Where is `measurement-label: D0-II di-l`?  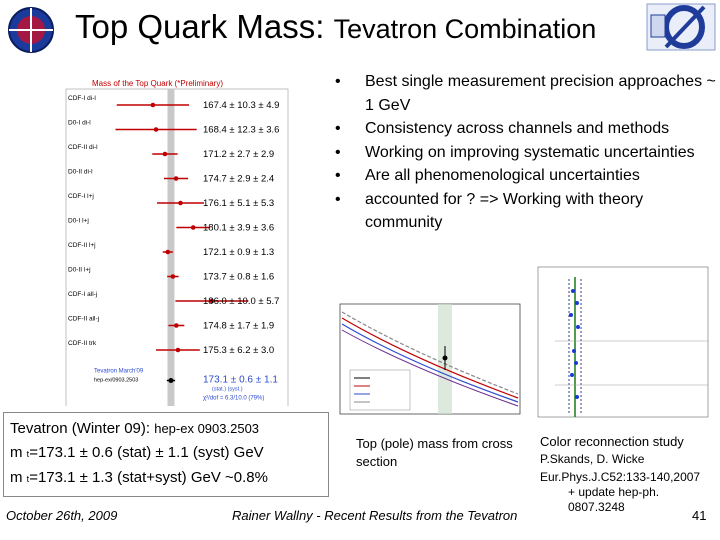 measurement-label: D0-II di-l is located at coordinates (80, 172).